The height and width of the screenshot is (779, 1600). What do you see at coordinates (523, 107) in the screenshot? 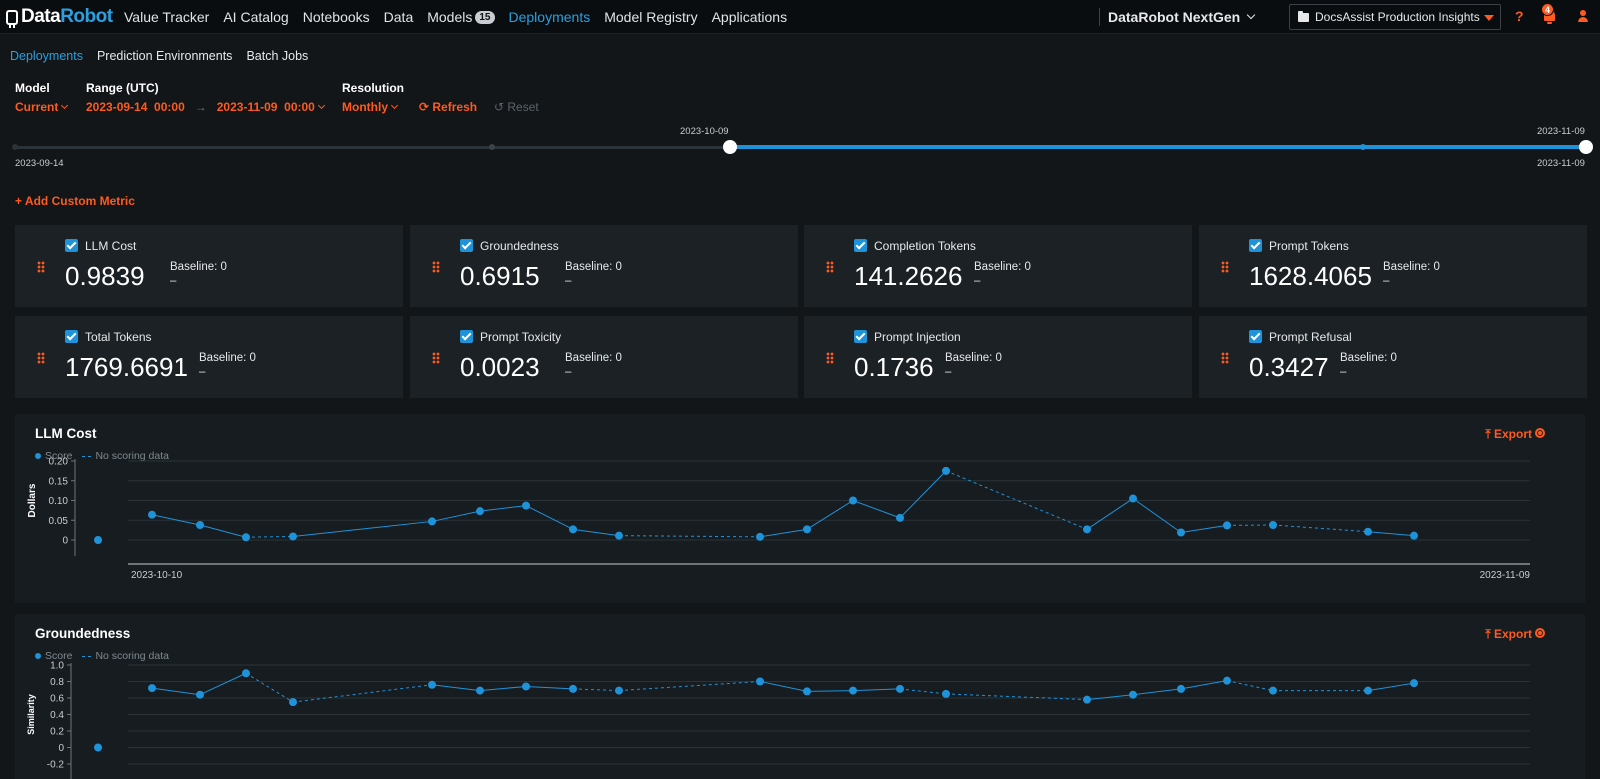
I see `reset-label: Reset` at bounding box center [523, 107].